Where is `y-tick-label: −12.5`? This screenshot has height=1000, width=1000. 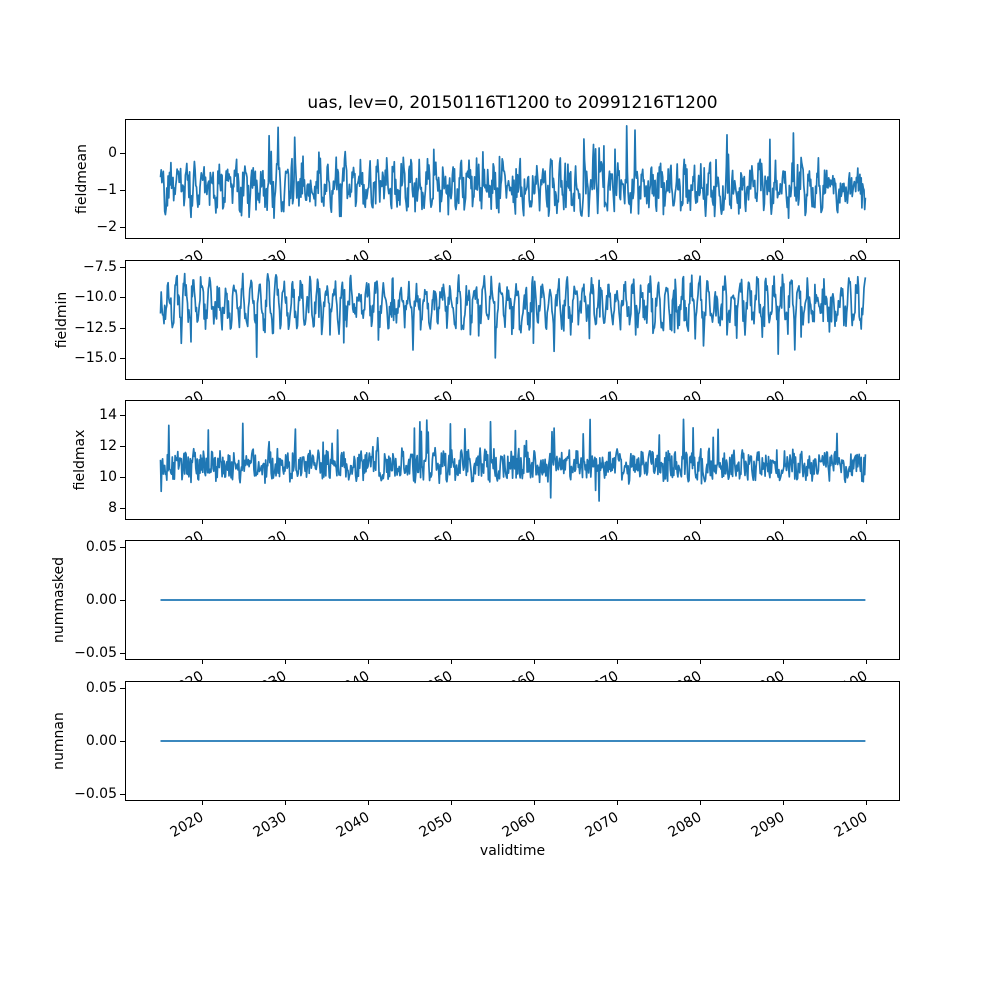
y-tick-label: −12.5 is located at coordinates (95, 328).